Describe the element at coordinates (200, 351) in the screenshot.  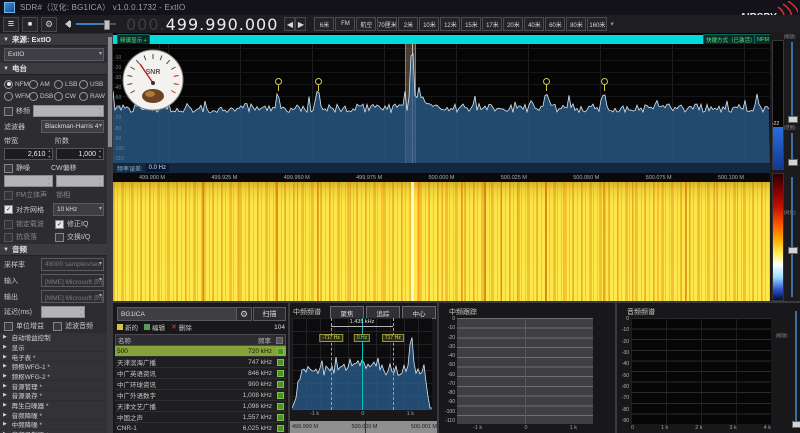
I see `table-row: 500 720 kHz` at that location.